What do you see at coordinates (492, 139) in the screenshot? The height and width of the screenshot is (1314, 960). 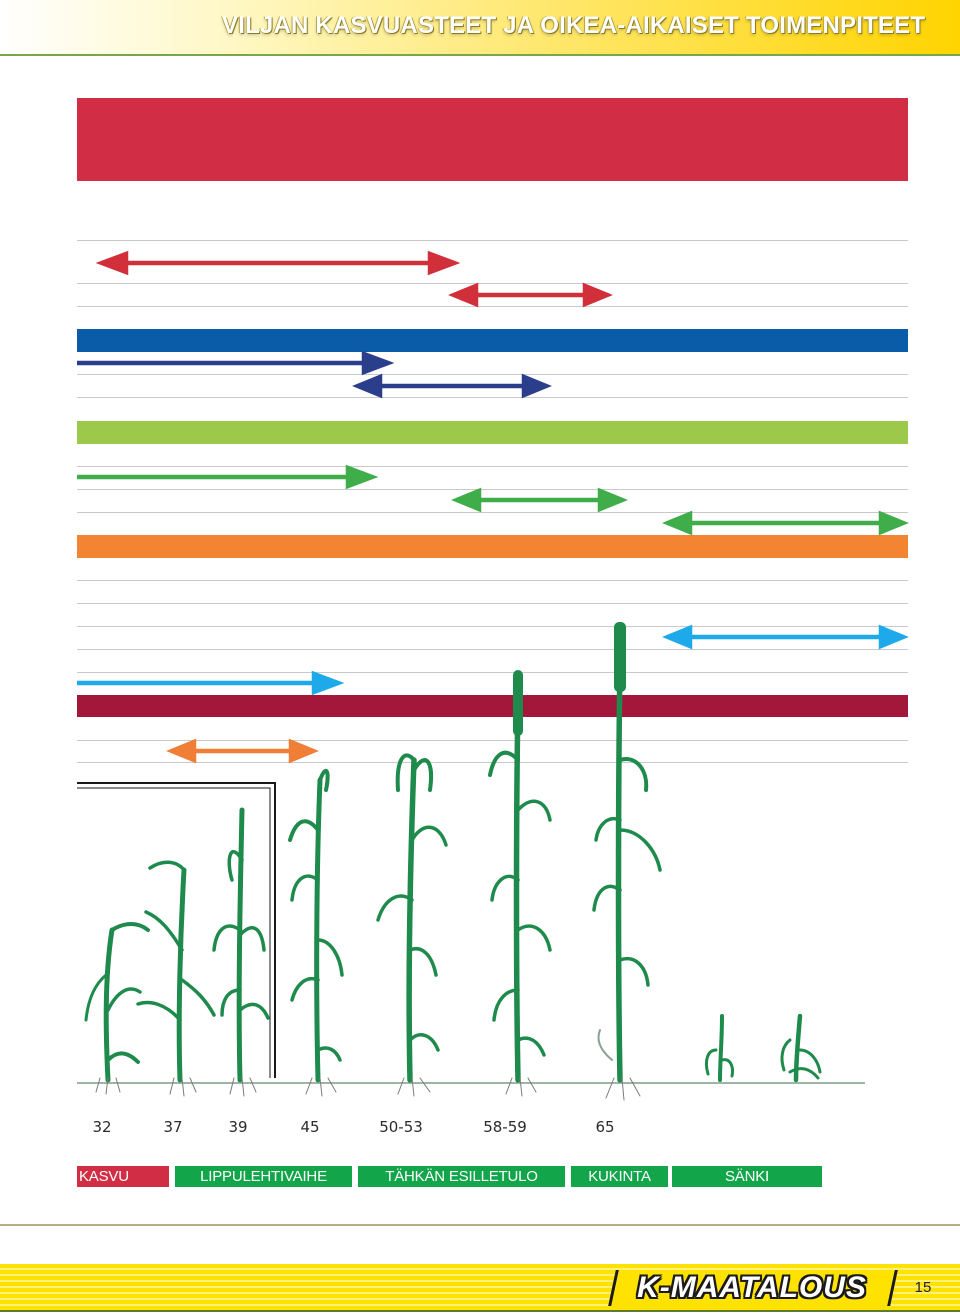 I see `band-red` at bounding box center [492, 139].